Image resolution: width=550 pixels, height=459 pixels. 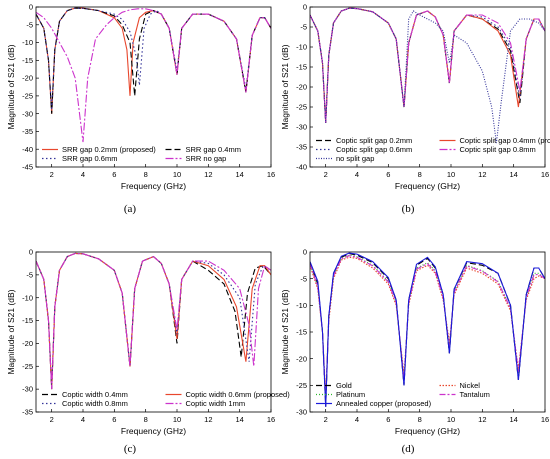 What do you see at coordinates (130, 209) in the screenshot?
I see `panel-caption: (a)` at bounding box center [130, 209].